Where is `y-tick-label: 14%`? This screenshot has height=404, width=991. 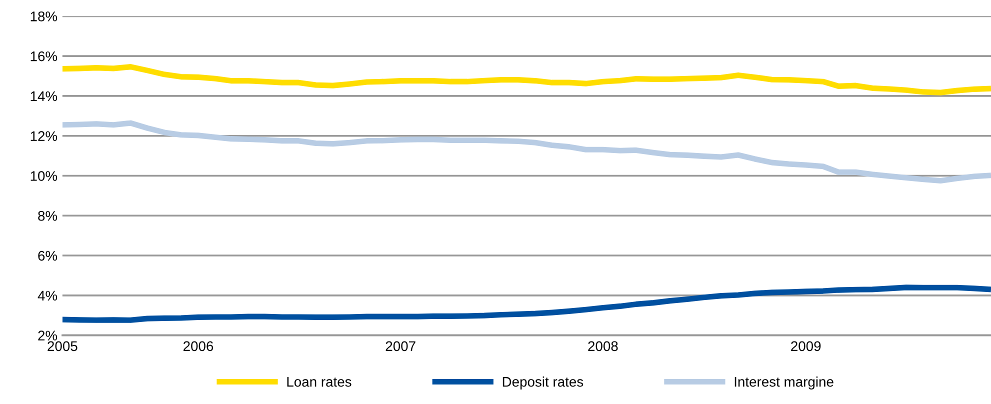
y-tick-label: 14% is located at coordinates (44, 96).